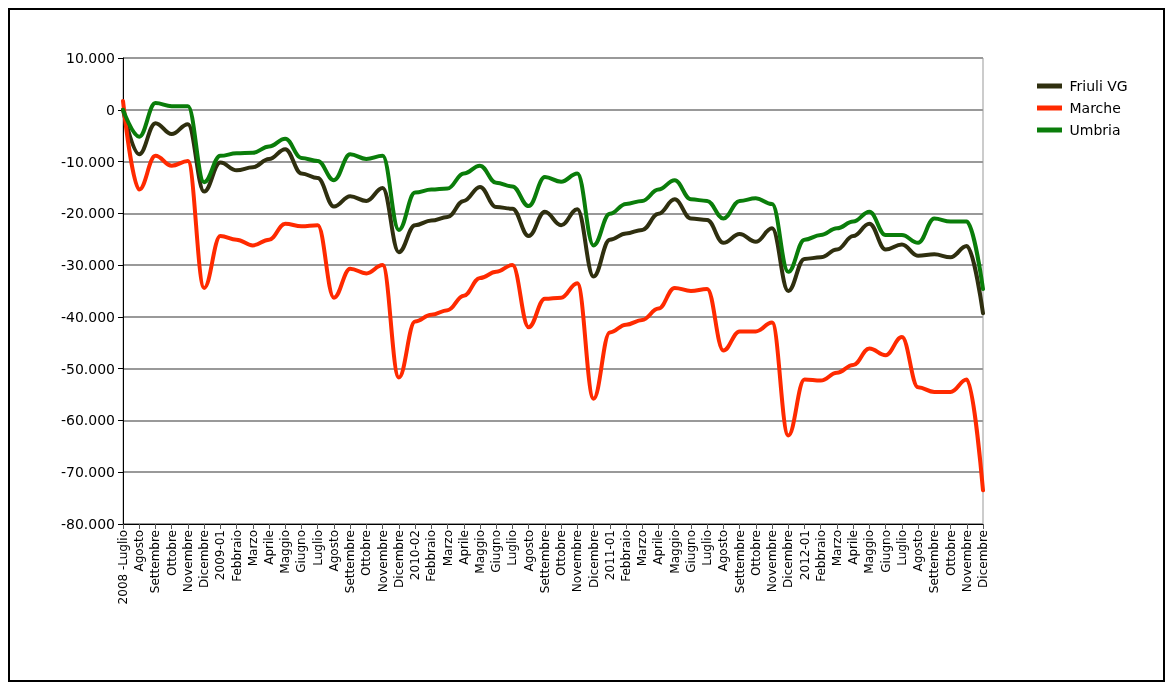  I want to click on x-tick-label: 2011-01, so click(609, 555).